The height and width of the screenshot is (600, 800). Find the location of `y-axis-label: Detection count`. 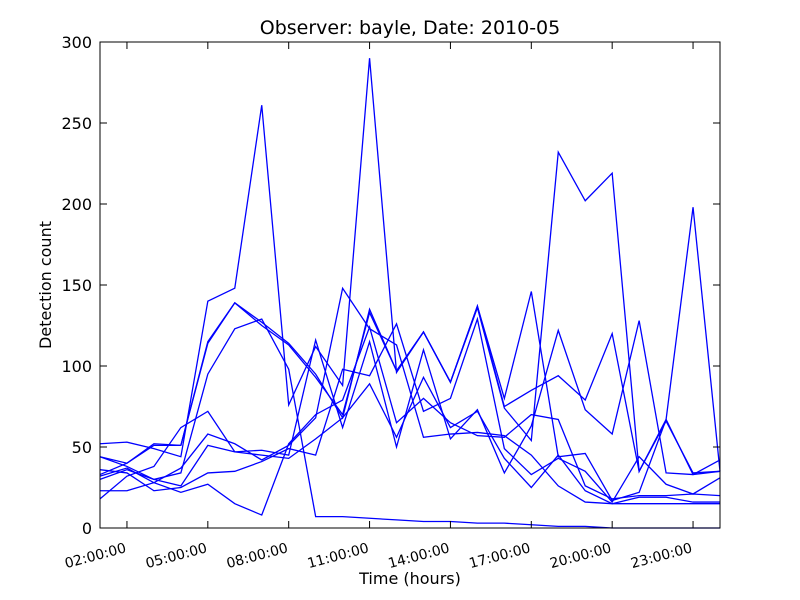

y-axis-label: Detection count is located at coordinates (45, 285).